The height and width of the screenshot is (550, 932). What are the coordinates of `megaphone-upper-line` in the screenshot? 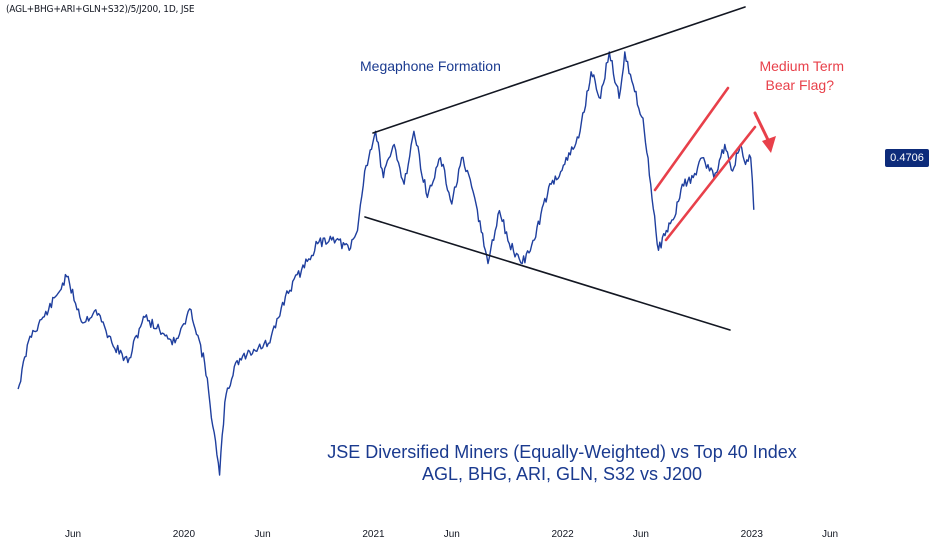 It's located at (559, 70).